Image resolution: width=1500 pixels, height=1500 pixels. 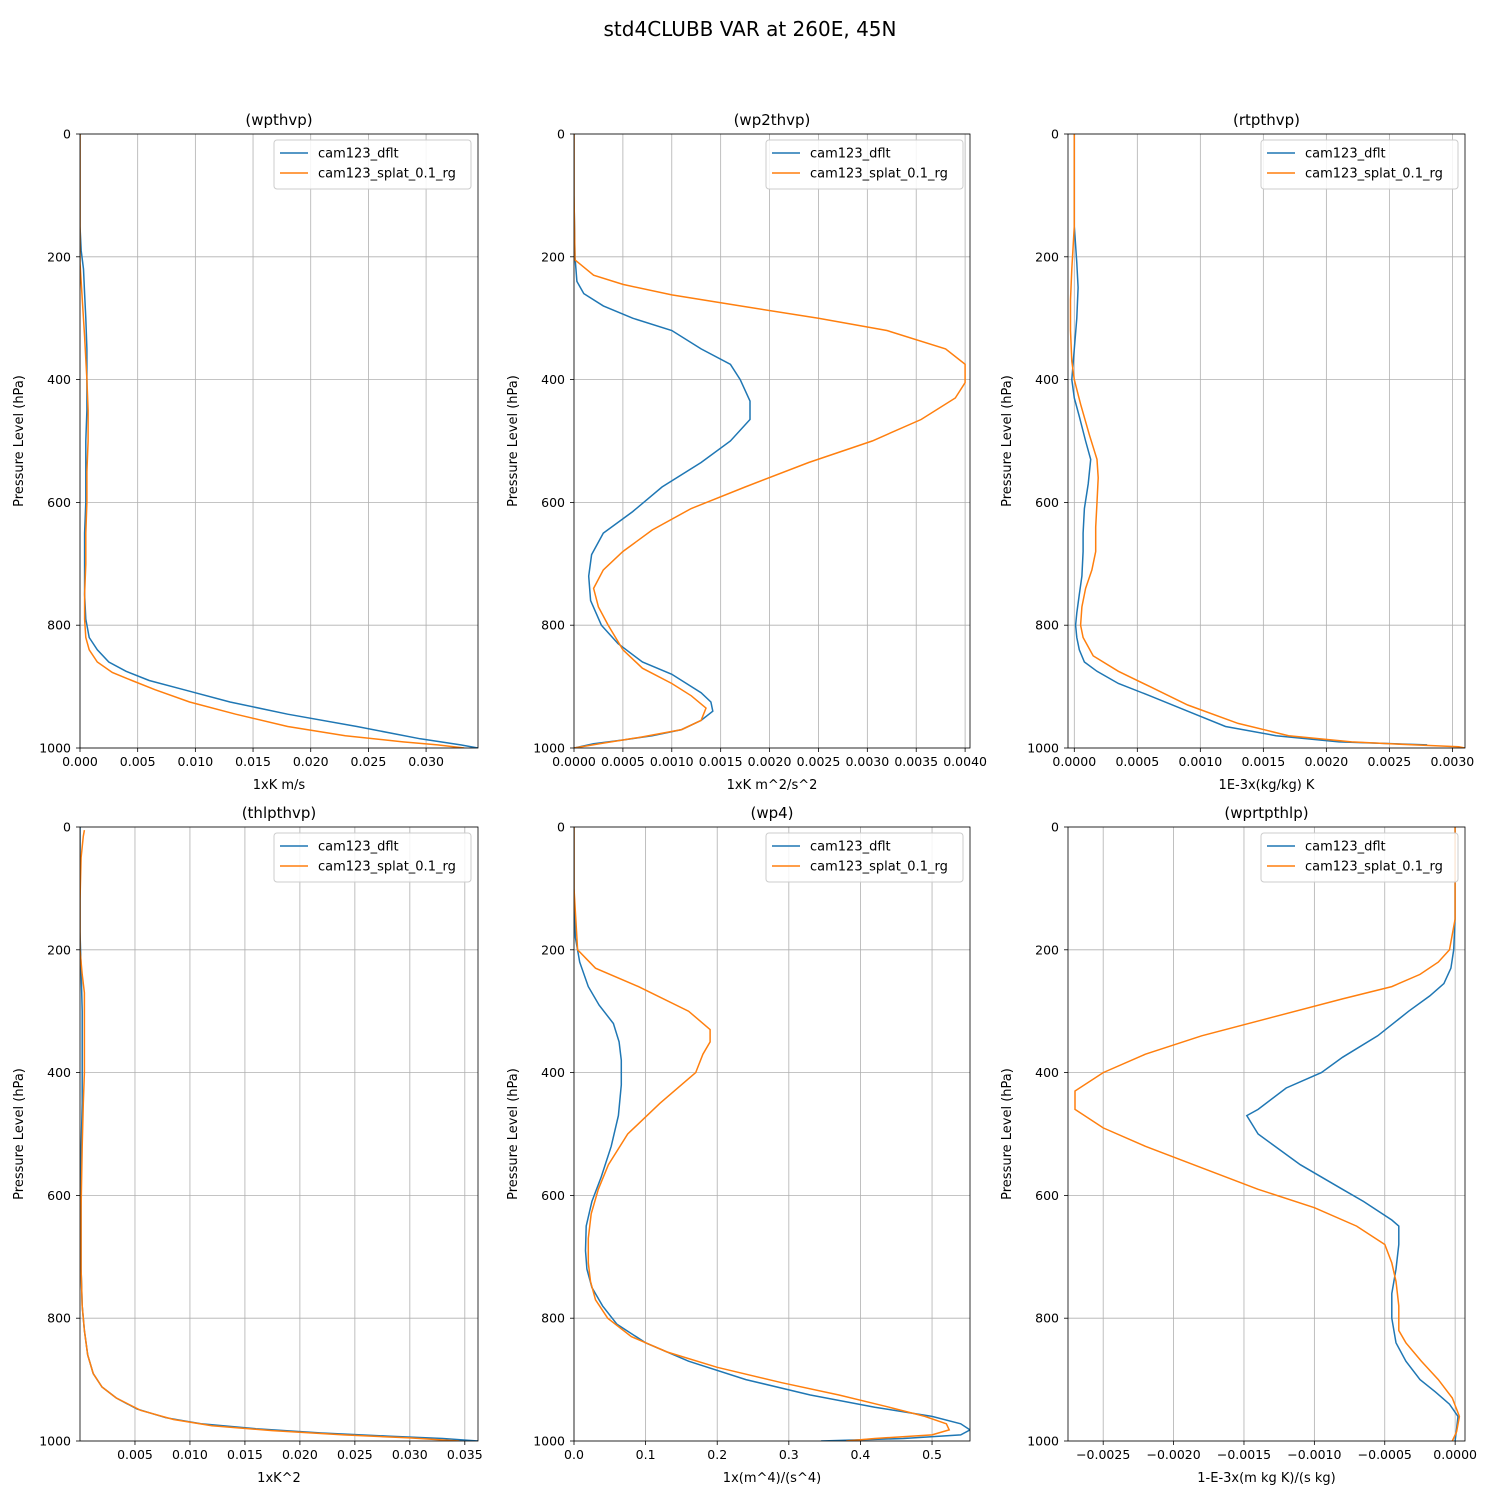 I want to click on x-tick-label: −0.0025, so click(x=1103, y=1454).